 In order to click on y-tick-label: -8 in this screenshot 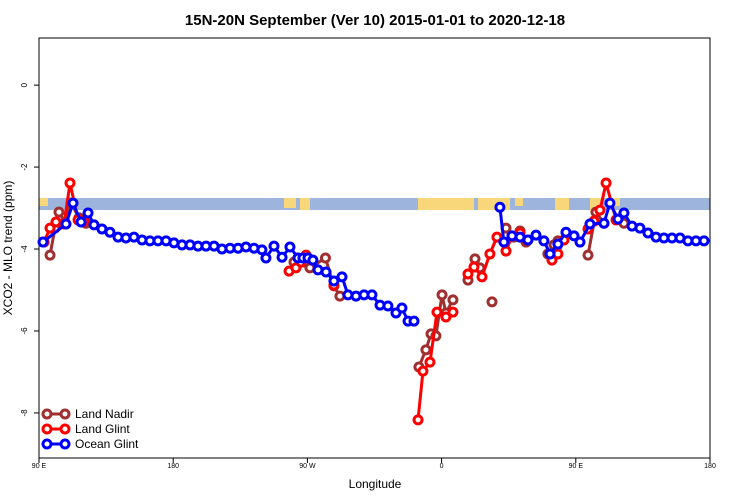, I will do `click(24, 413)`.